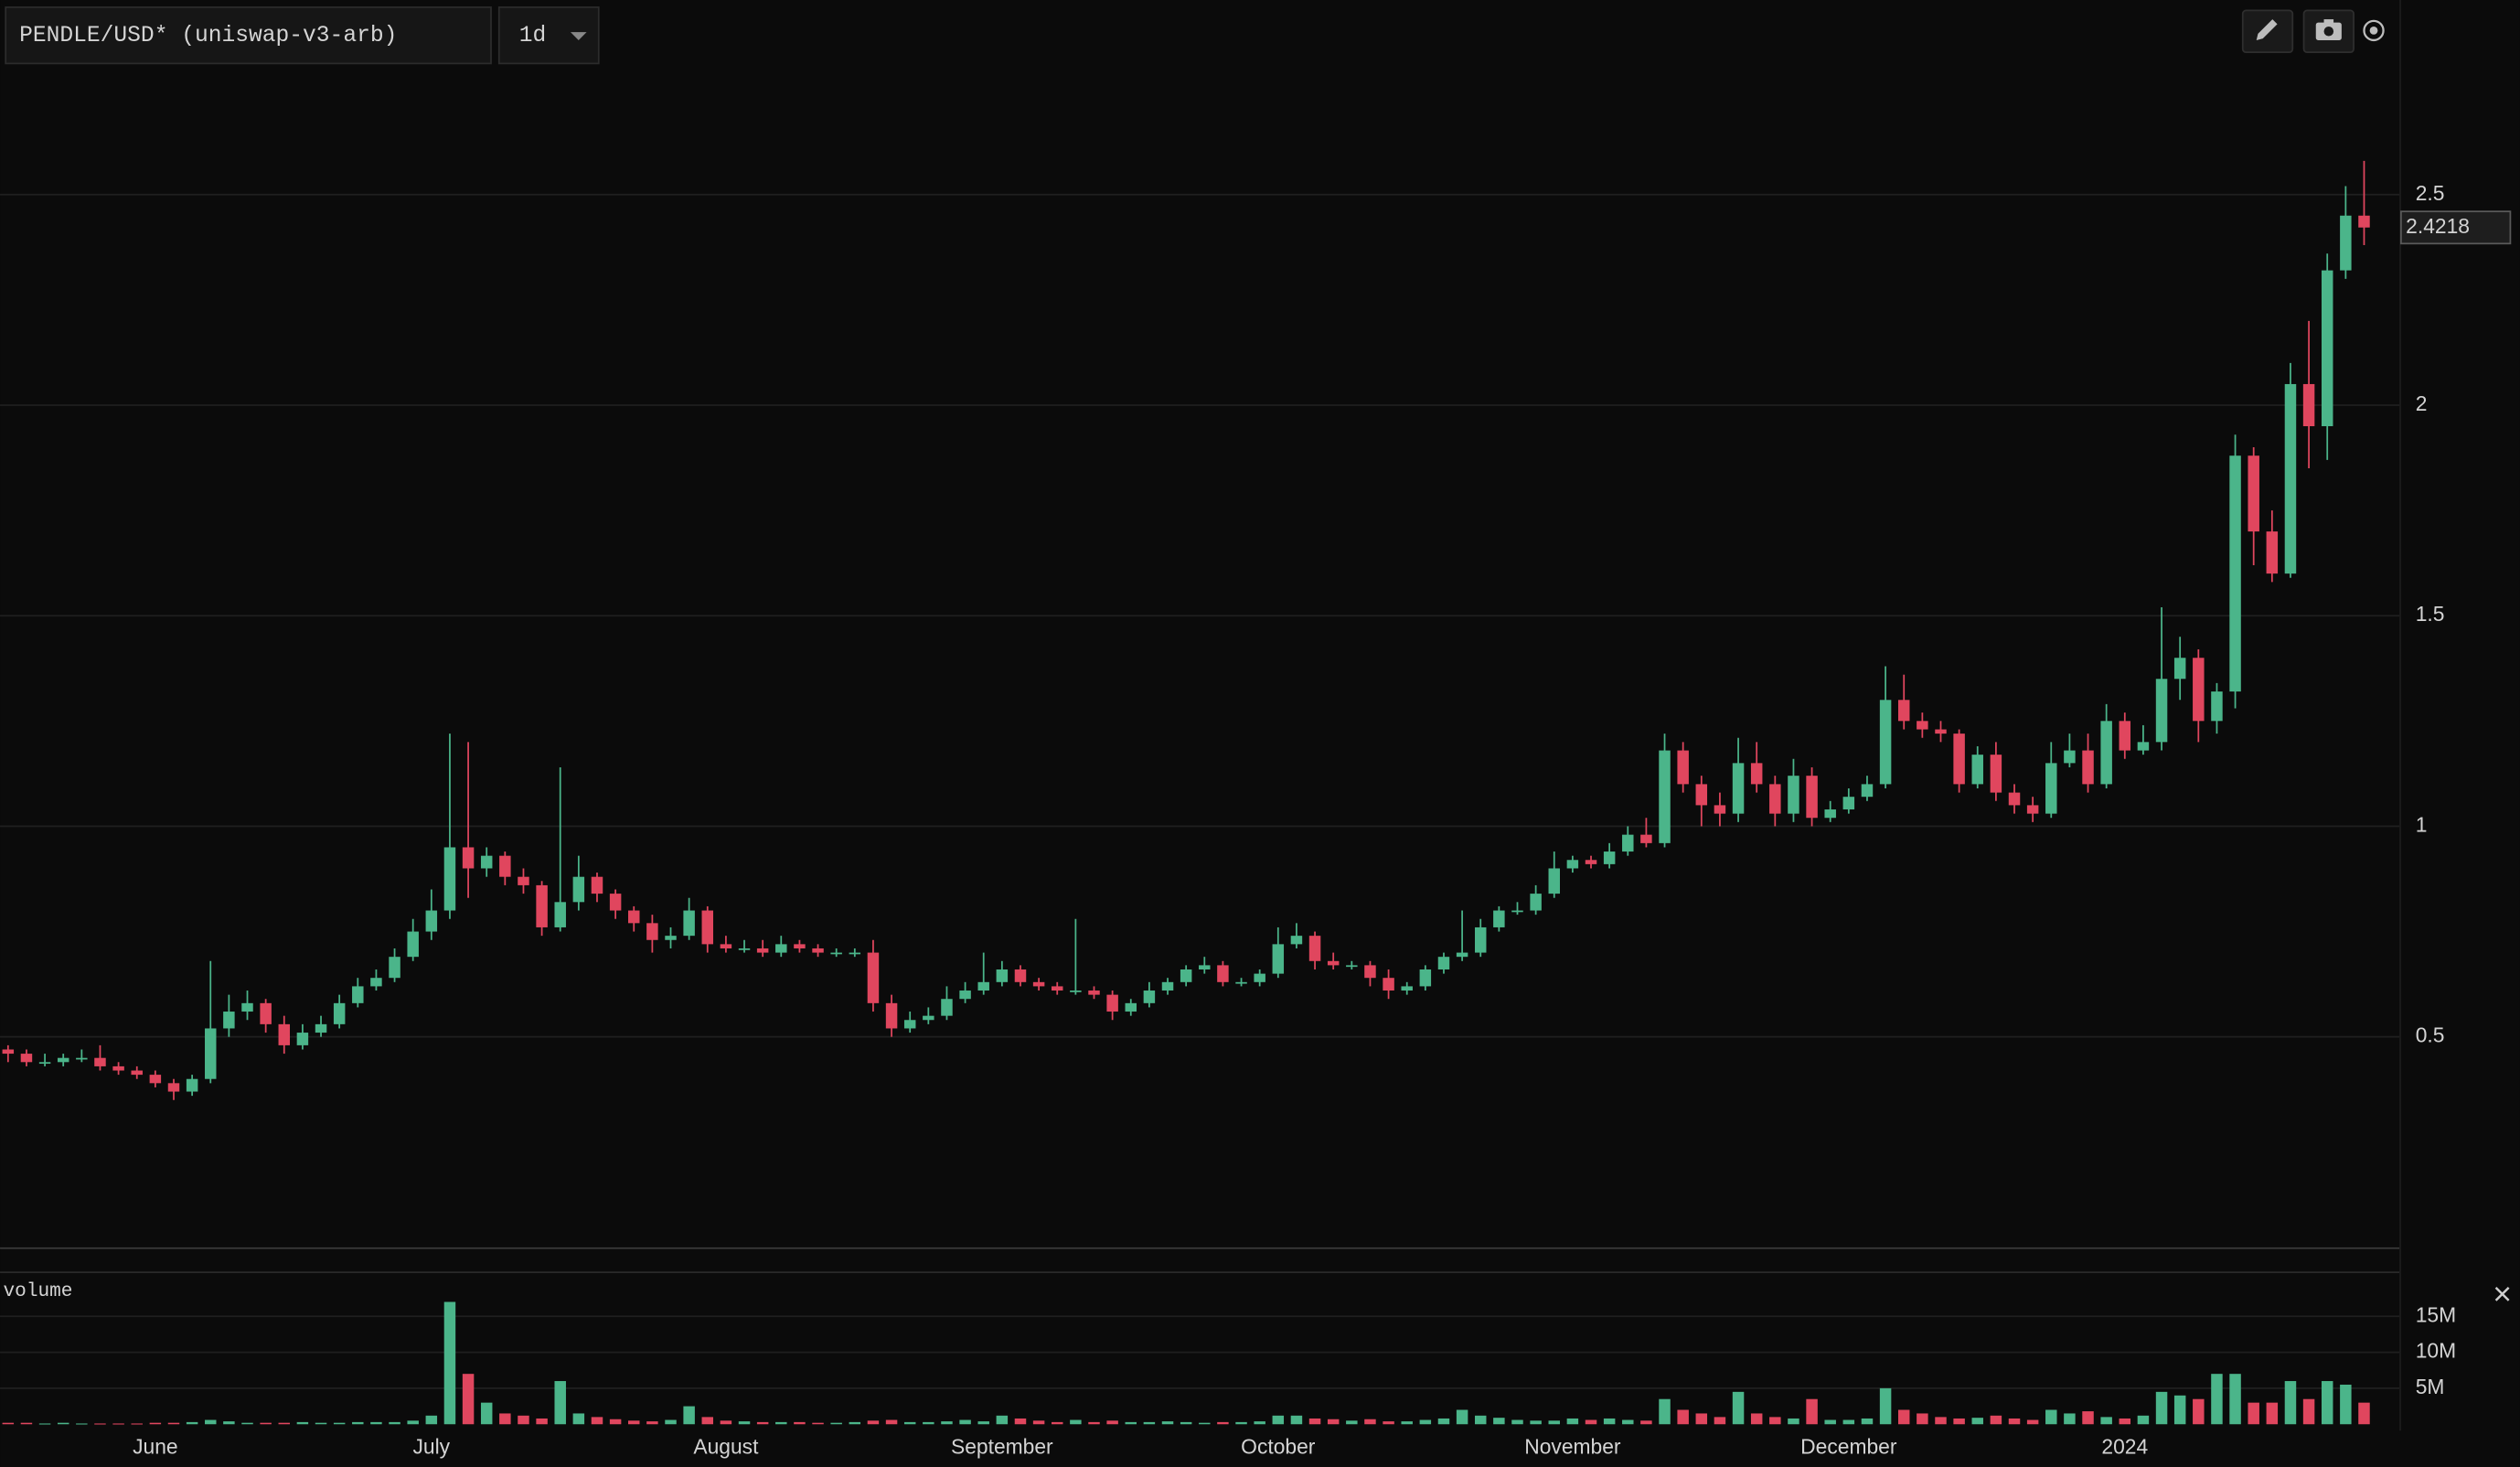 This screenshot has height=1467, width=2520. What do you see at coordinates (2267, 29) in the screenshot?
I see `pencil-icon` at bounding box center [2267, 29].